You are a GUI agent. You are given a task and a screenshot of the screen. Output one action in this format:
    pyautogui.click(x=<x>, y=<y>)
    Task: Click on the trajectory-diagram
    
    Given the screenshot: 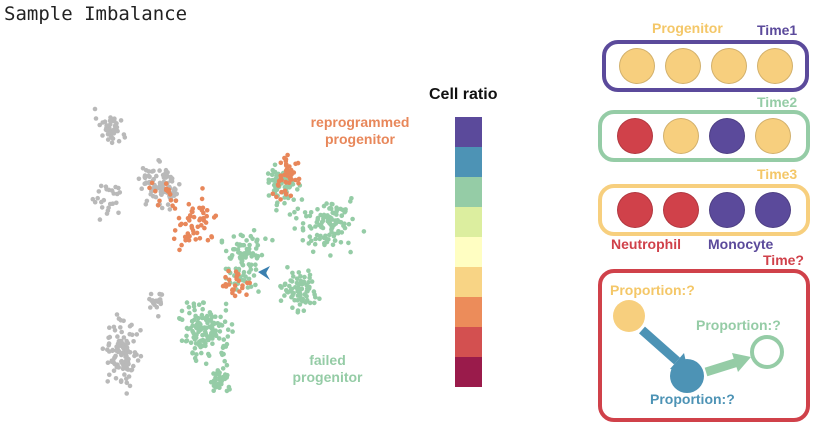 What is the action you would take?
    pyautogui.click(x=698, y=346)
    